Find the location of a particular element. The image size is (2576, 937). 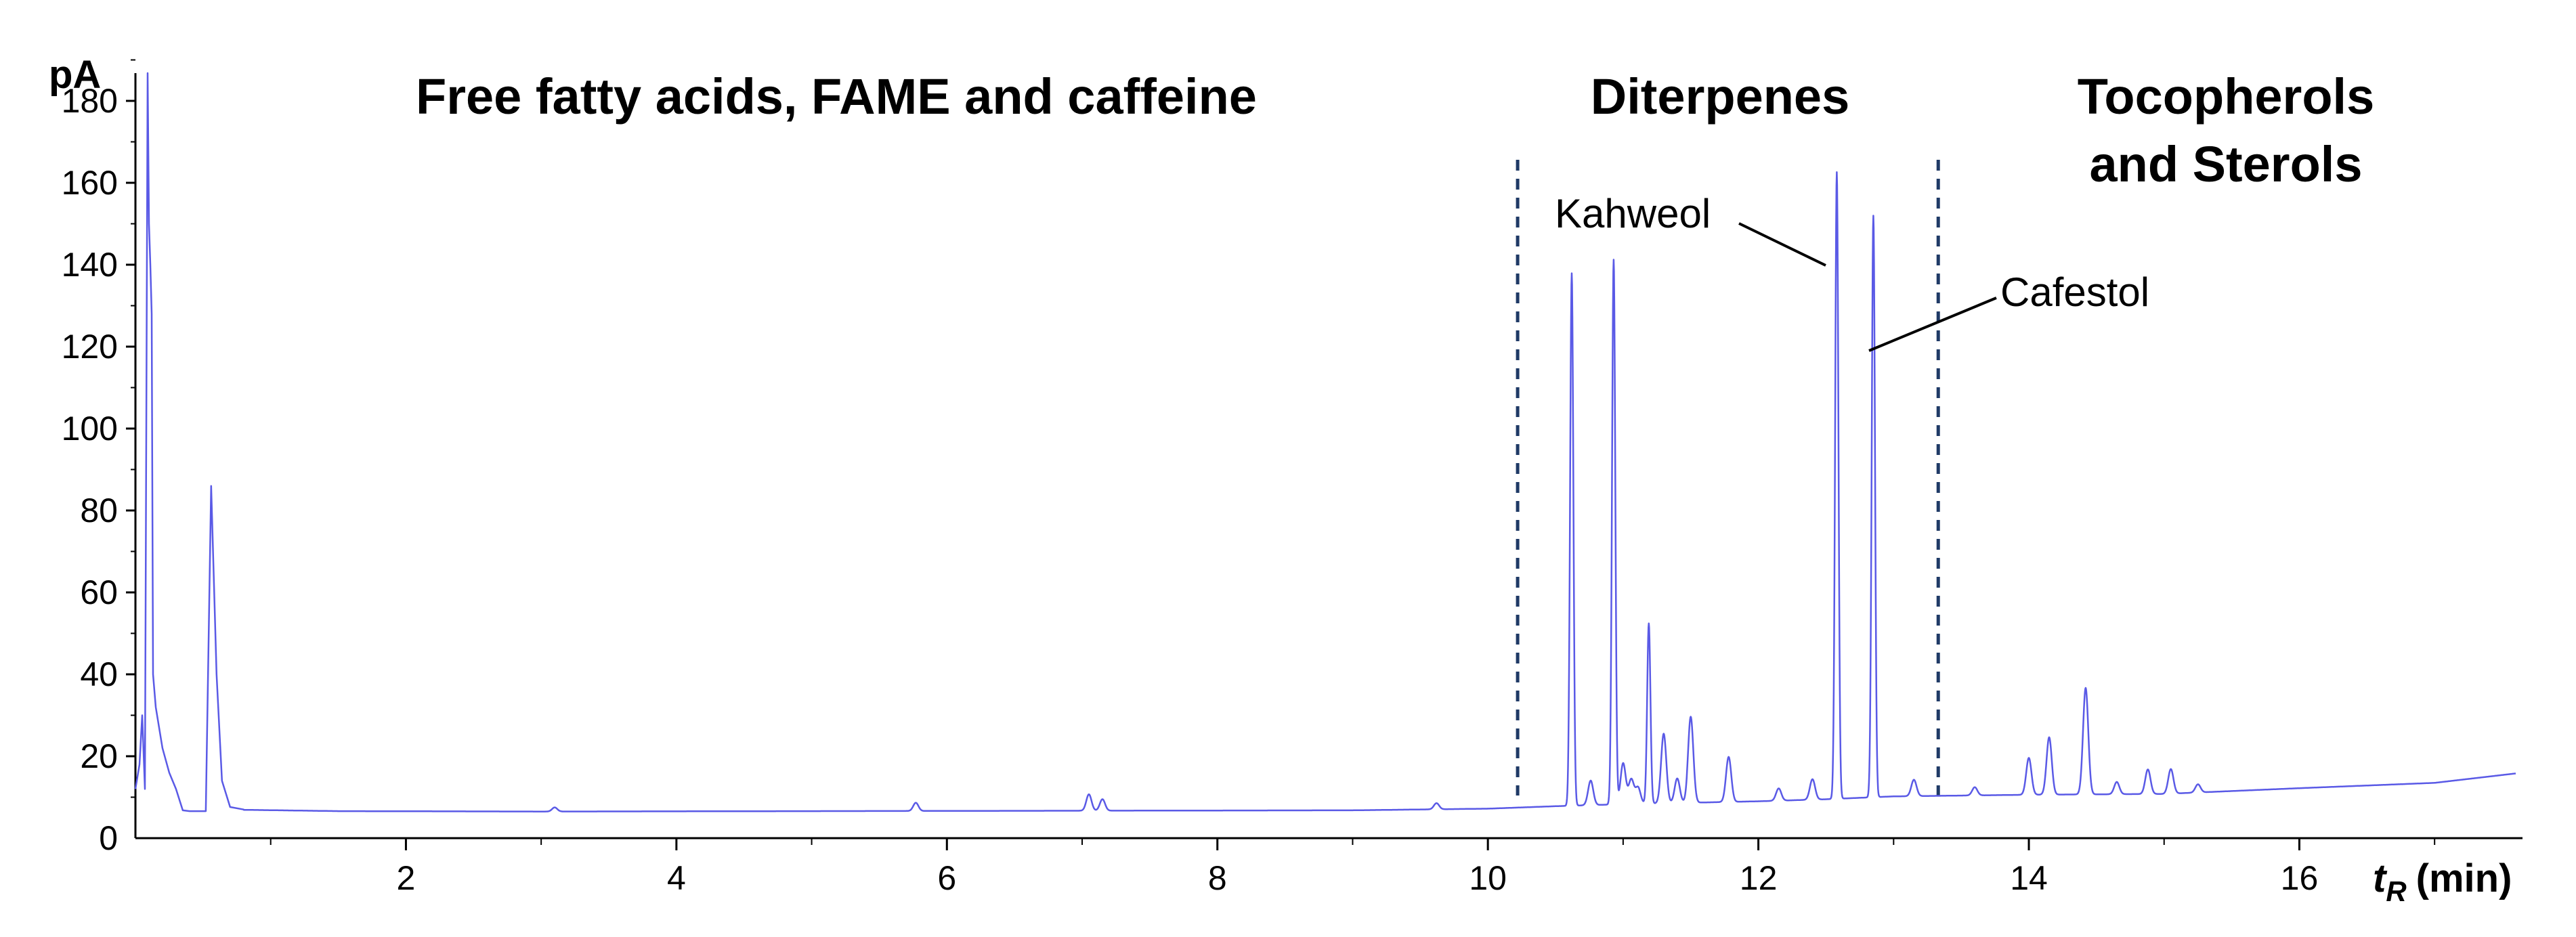

region-label-fatty-acids: Free fatty acids, FAME and caffeine is located at coordinates (836, 97).